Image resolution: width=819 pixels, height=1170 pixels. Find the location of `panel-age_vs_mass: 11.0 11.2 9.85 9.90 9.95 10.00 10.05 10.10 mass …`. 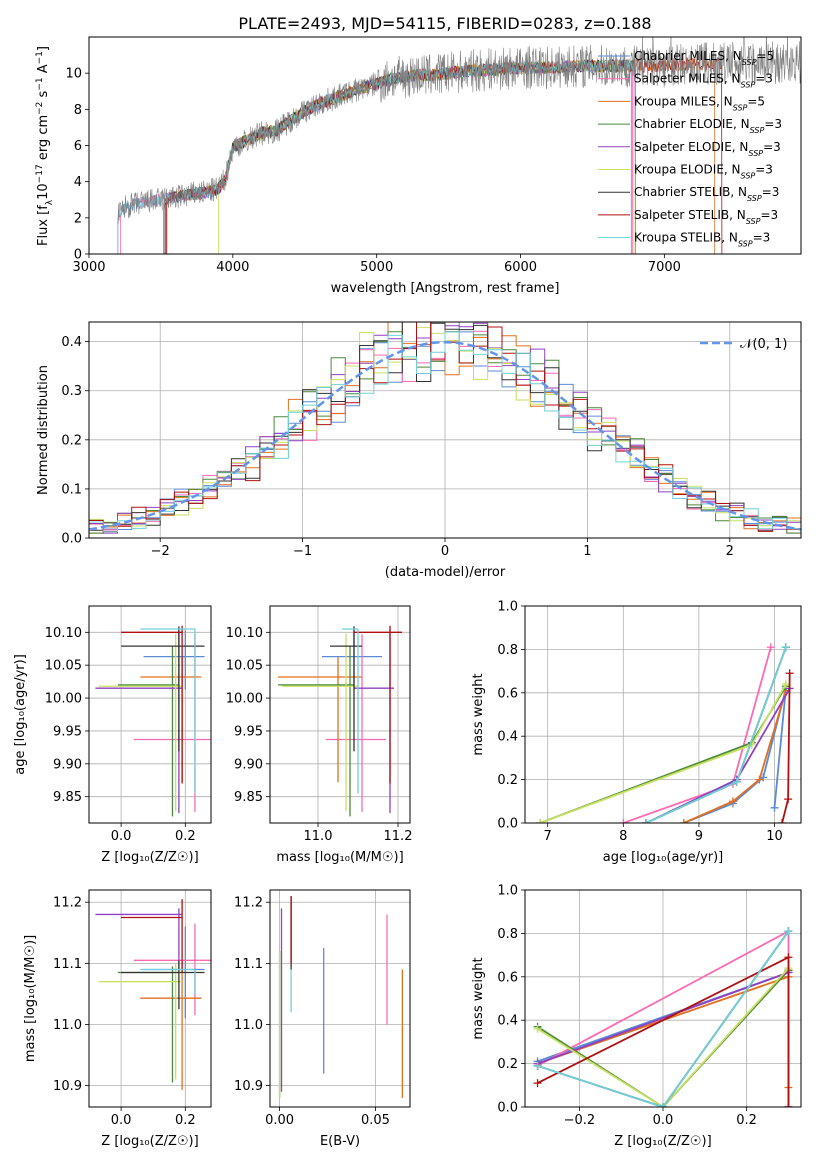

panel-age_vs_mass: 11.0 11.2 9.85 9.90 9.95 10.00 10.05 10.10 mass … is located at coordinates (319, 735).